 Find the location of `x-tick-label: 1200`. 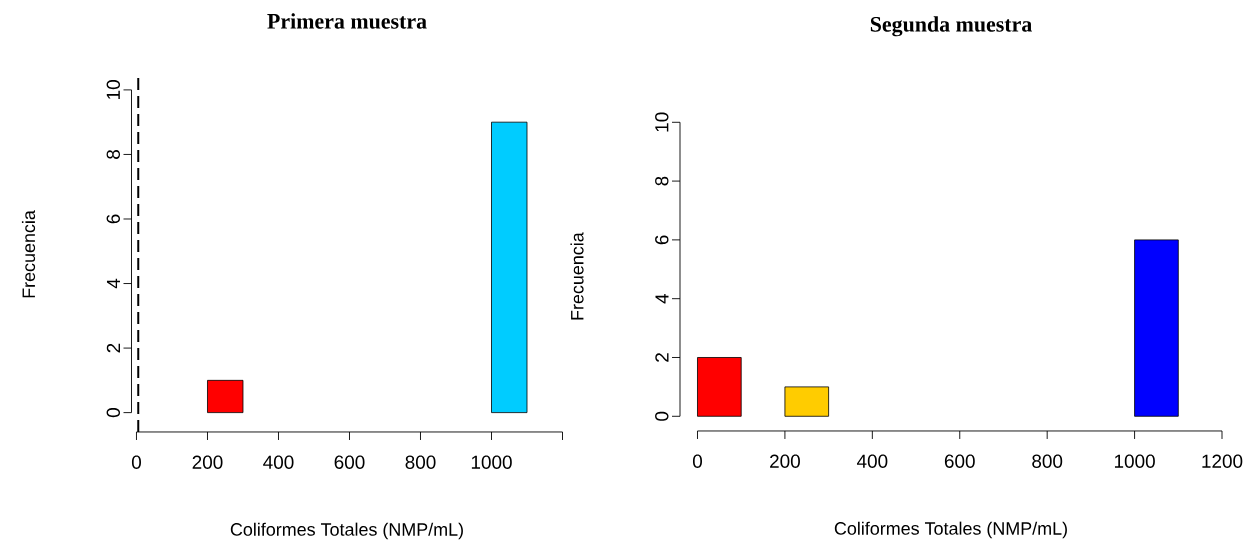

x-tick-label: 1200 is located at coordinates (1222, 461).